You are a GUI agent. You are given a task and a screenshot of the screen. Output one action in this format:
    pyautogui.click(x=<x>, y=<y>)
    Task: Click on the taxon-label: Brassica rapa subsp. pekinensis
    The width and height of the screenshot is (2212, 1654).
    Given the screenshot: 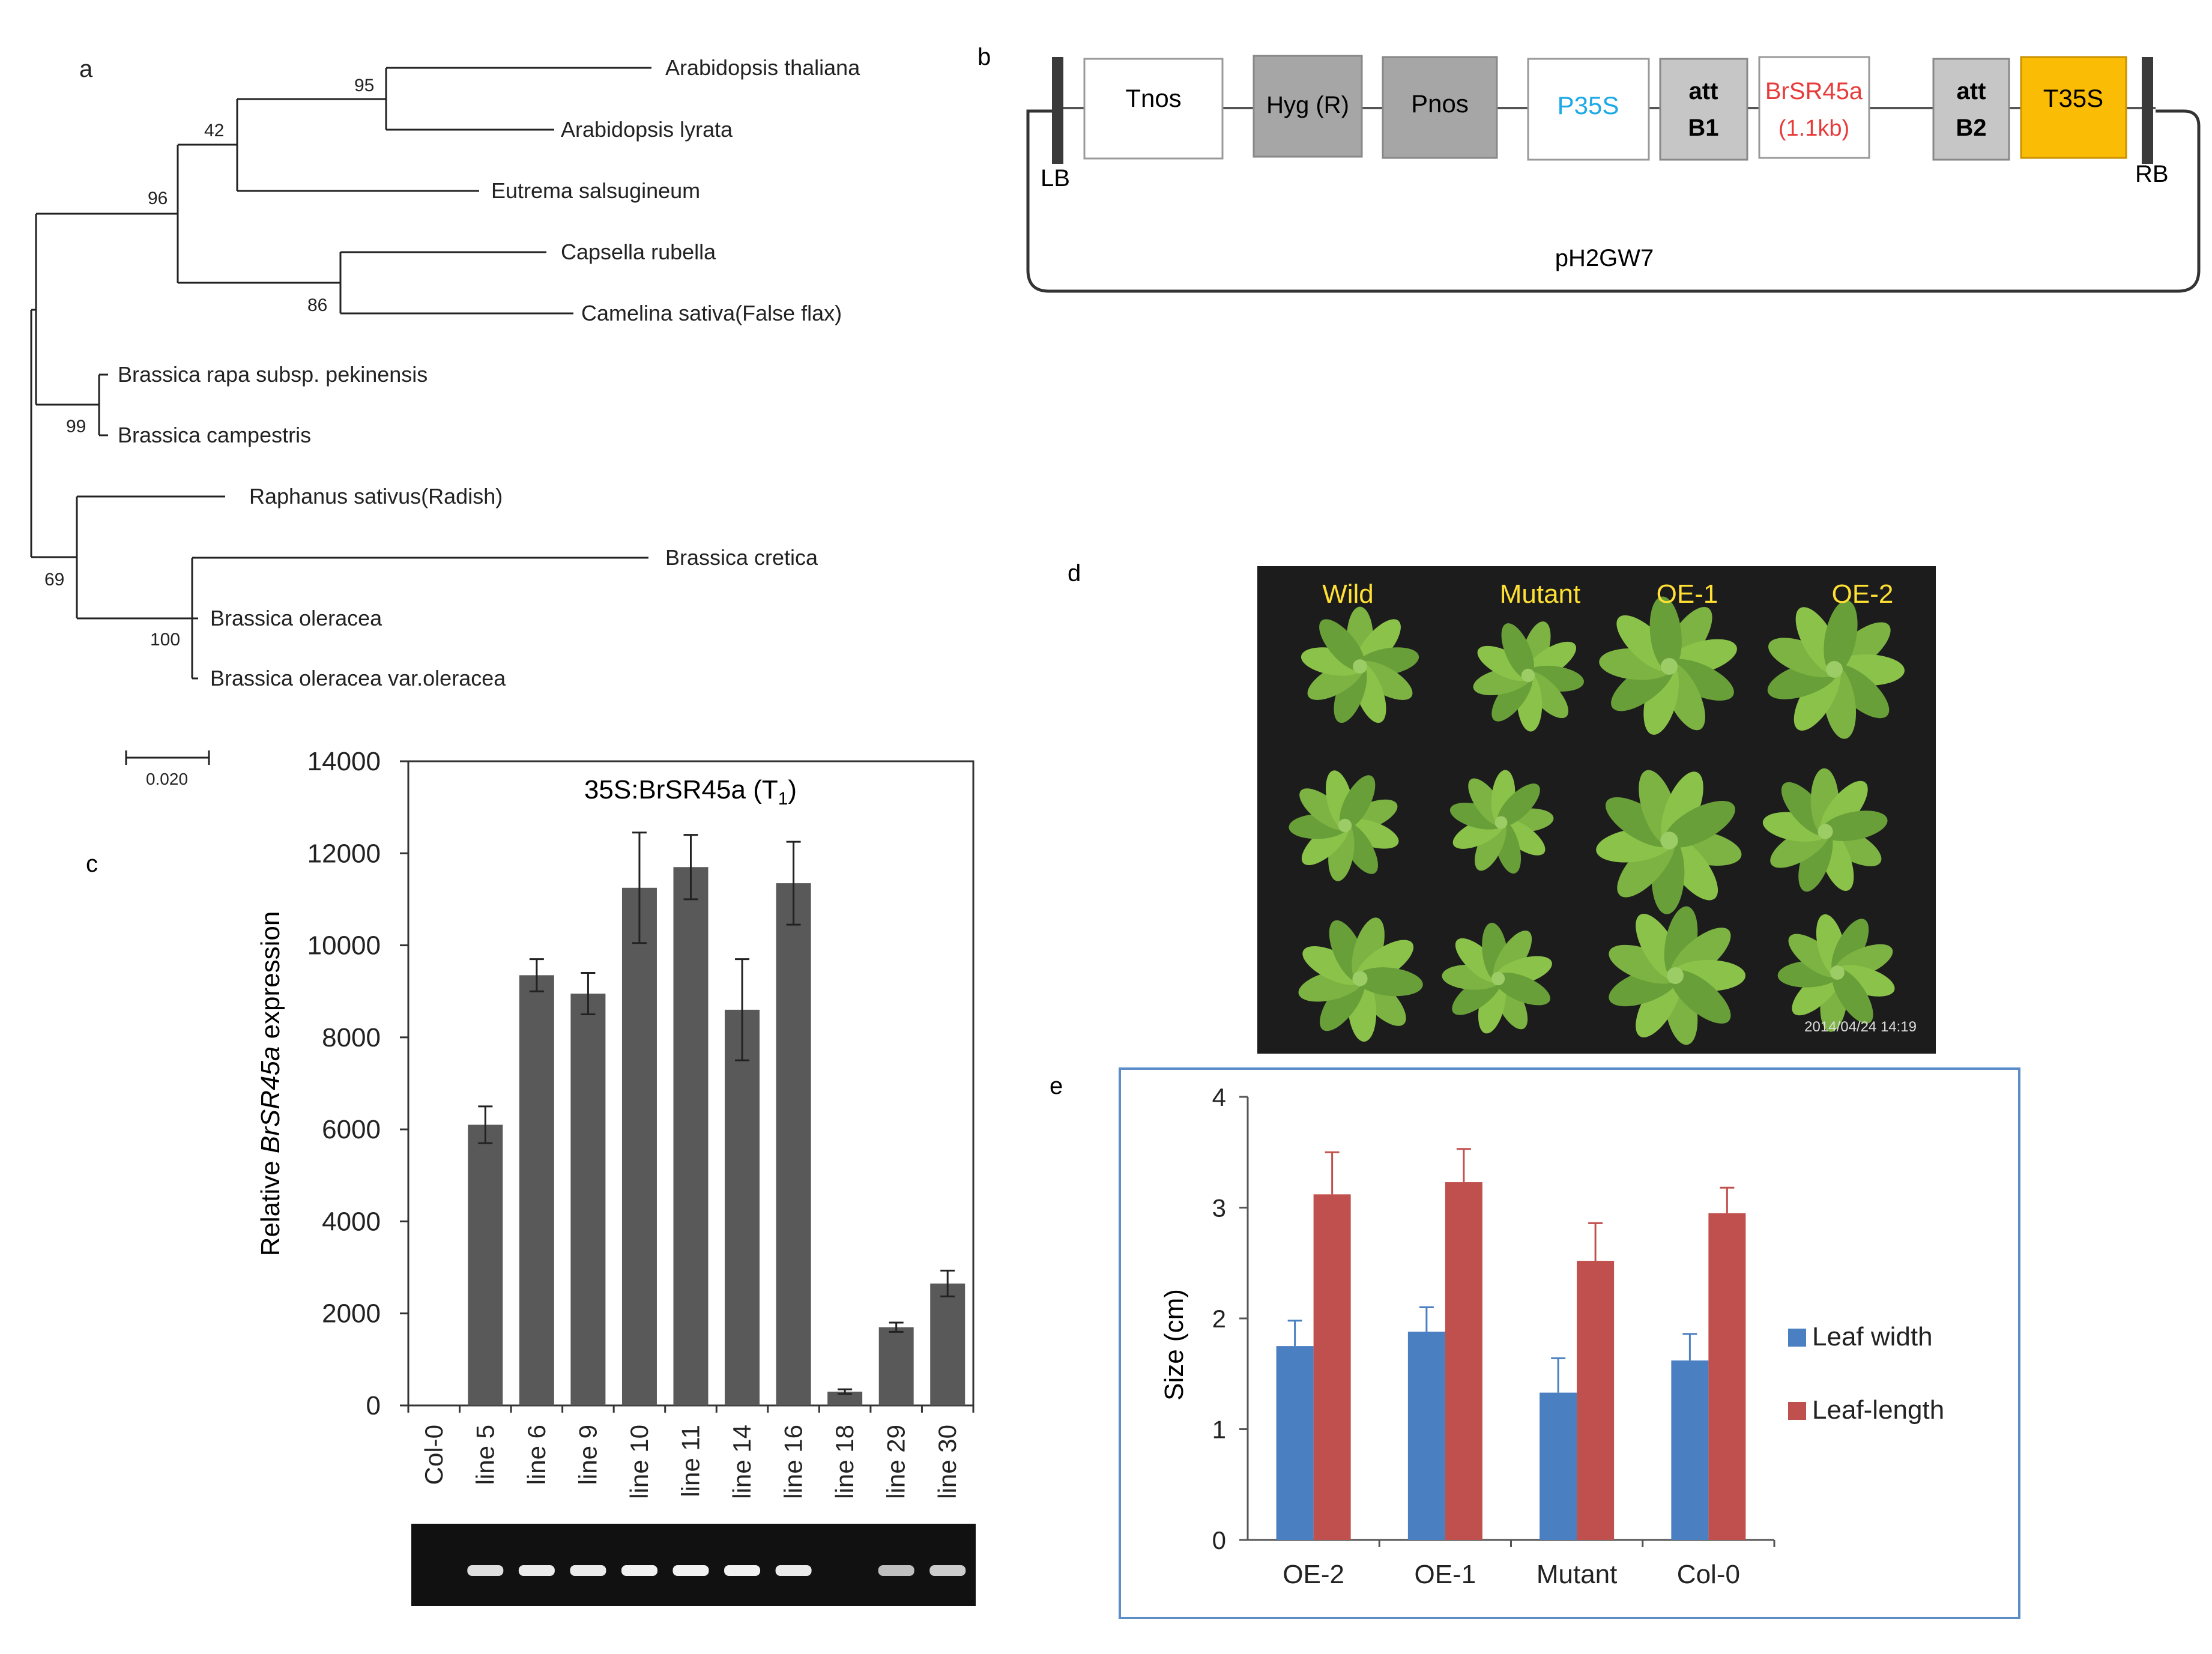 What is the action you would take?
    pyautogui.click(x=273, y=374)
    